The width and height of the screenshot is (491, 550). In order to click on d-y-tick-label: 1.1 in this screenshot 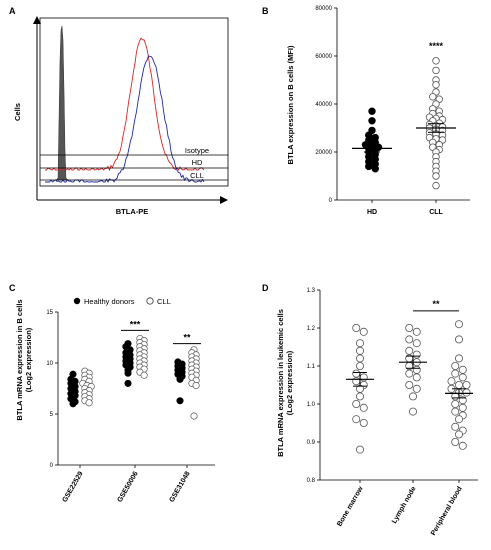, I will do `click(311, 367)`.